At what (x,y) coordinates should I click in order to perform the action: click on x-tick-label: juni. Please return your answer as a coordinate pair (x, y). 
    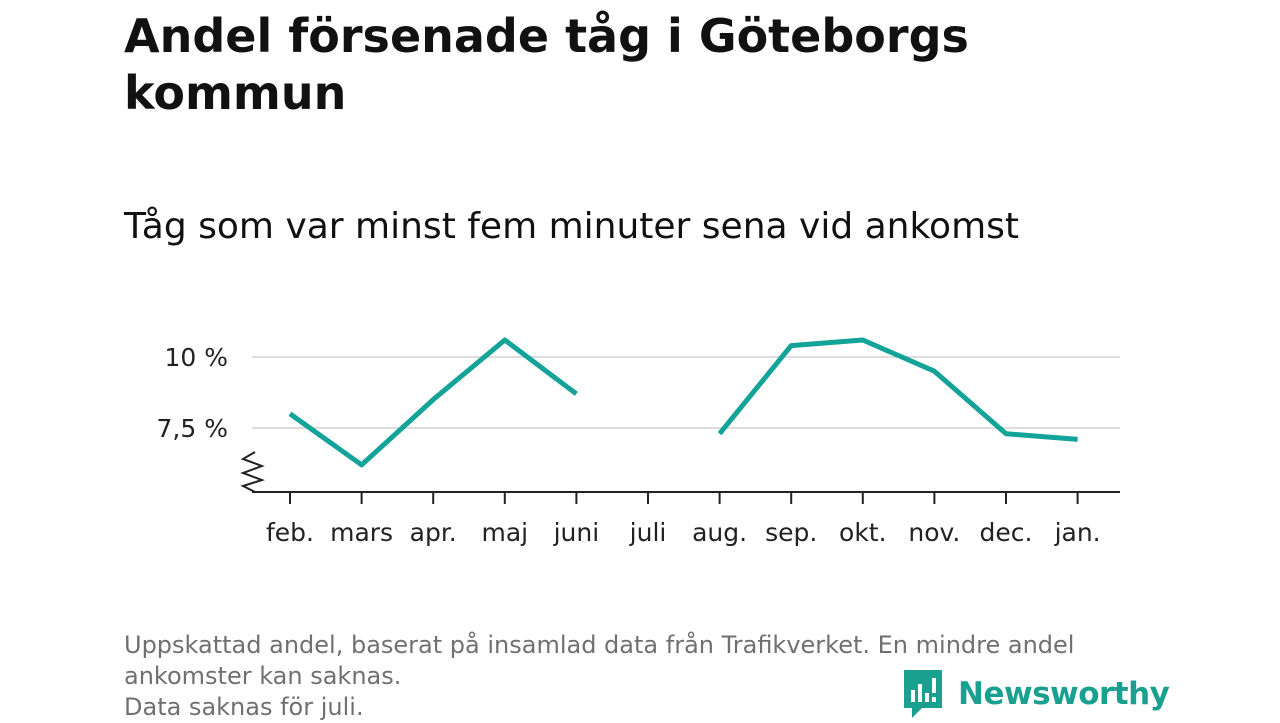
    Looking at the image, I should click on (576, 532).